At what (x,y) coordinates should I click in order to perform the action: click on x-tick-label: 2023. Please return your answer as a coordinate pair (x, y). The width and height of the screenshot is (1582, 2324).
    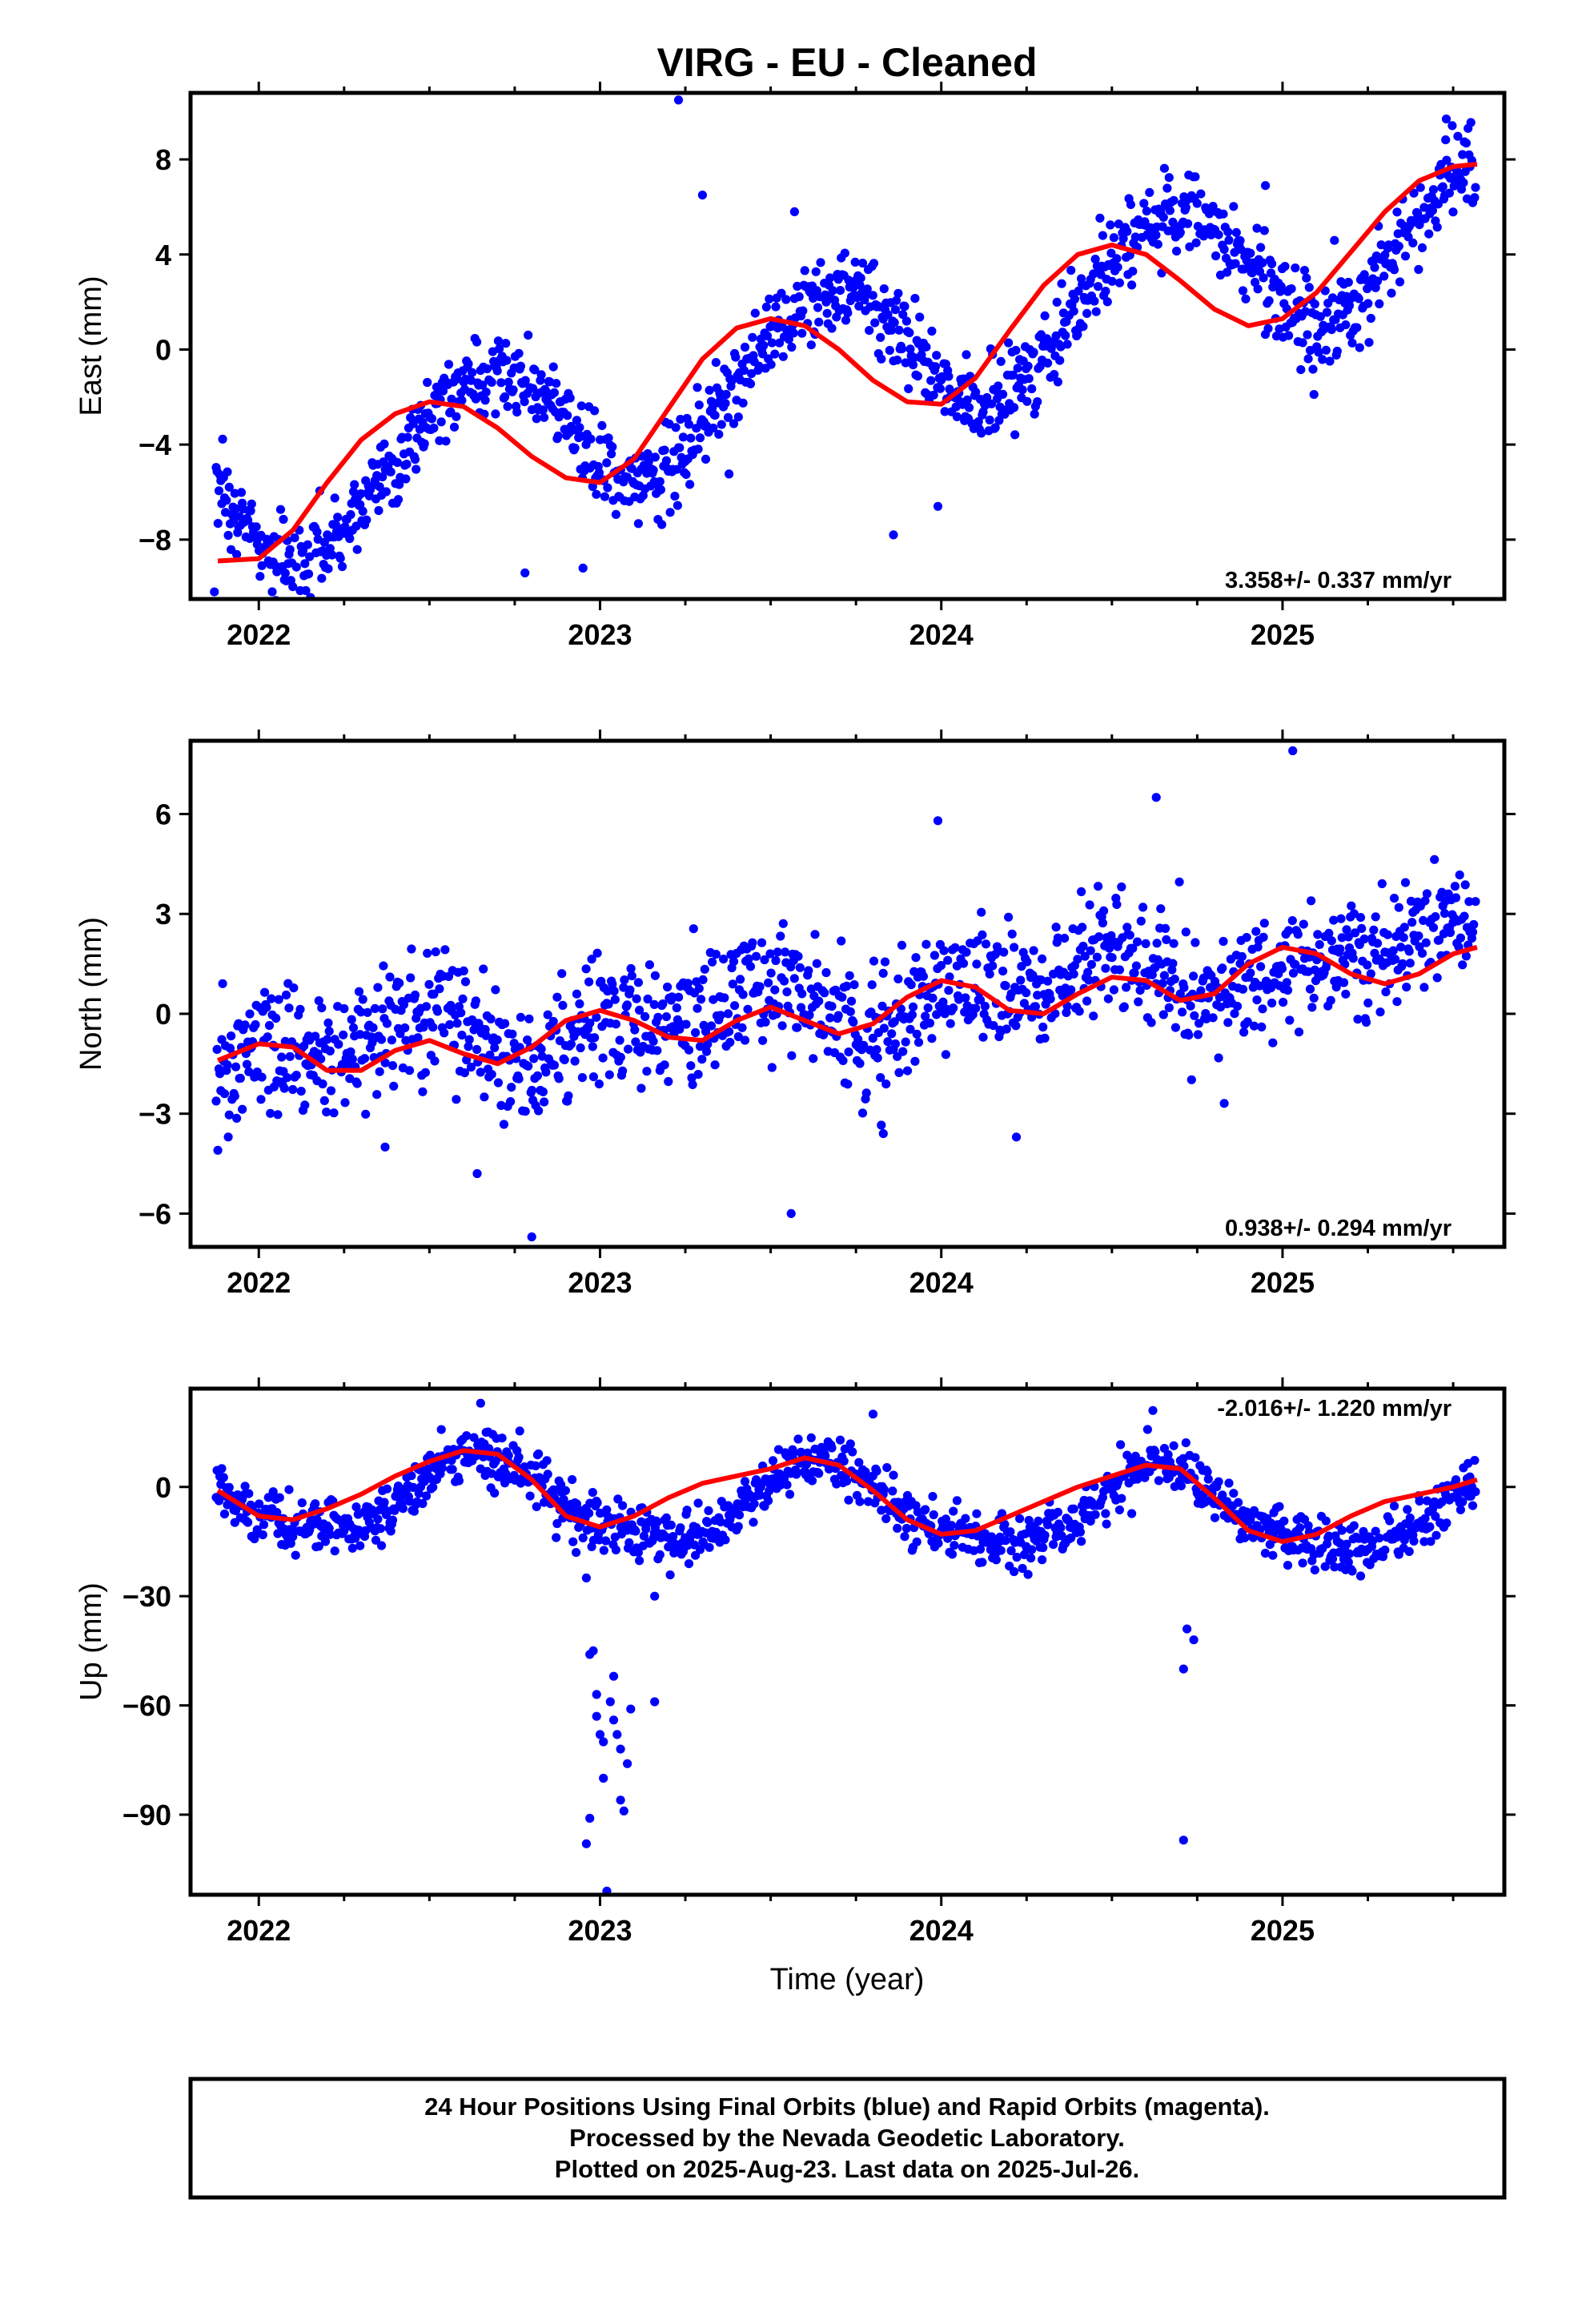
    Looking at the image, I should click on (600, 1282).